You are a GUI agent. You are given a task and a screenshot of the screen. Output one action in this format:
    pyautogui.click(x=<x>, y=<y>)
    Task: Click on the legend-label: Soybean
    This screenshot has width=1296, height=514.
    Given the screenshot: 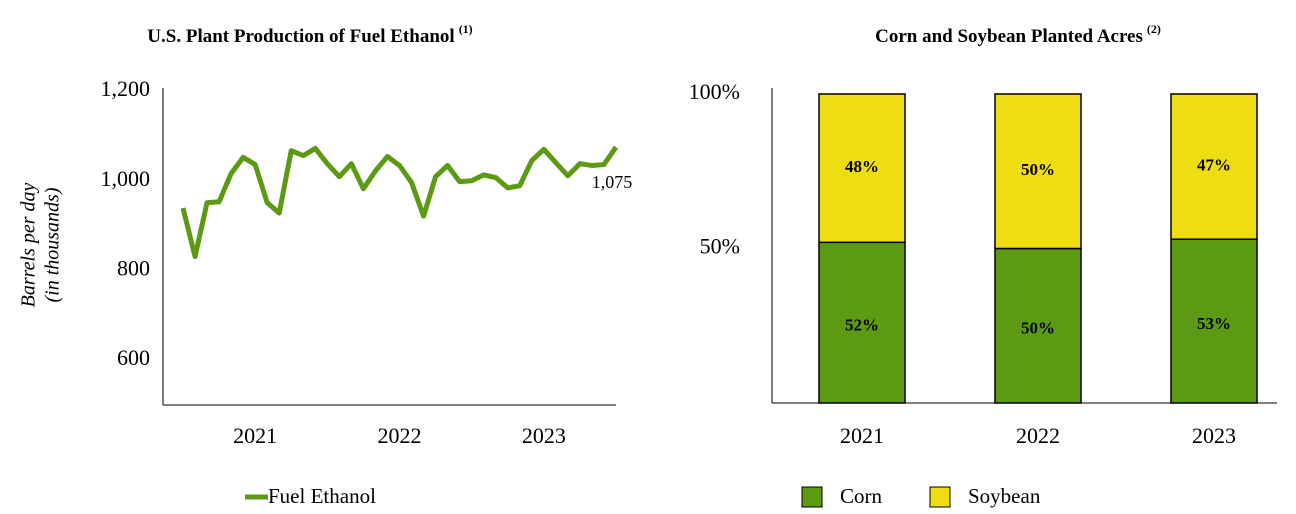 What is the action you would take?
    pyautogui.click(x=1004, y=496)
    